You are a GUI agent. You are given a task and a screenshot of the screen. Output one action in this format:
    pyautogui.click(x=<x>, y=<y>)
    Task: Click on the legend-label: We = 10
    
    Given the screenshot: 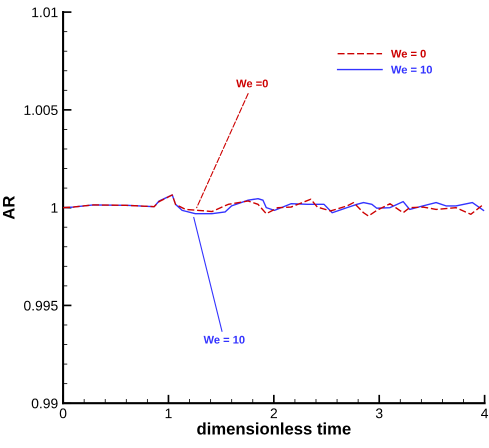 What is the action you would take?
    pyautogui.click(x=411, y=70)
    